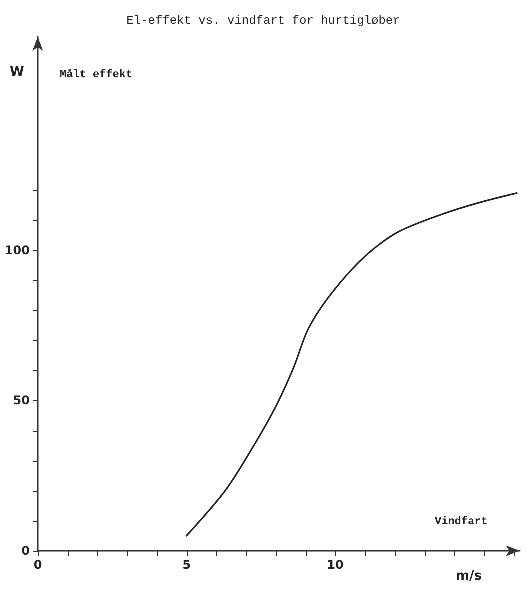 The height and width of the screenshot is (592, 527). Describe the element at coordinates (461, 522) in the screenshot. I see `annotation: Vindfart` at that location.